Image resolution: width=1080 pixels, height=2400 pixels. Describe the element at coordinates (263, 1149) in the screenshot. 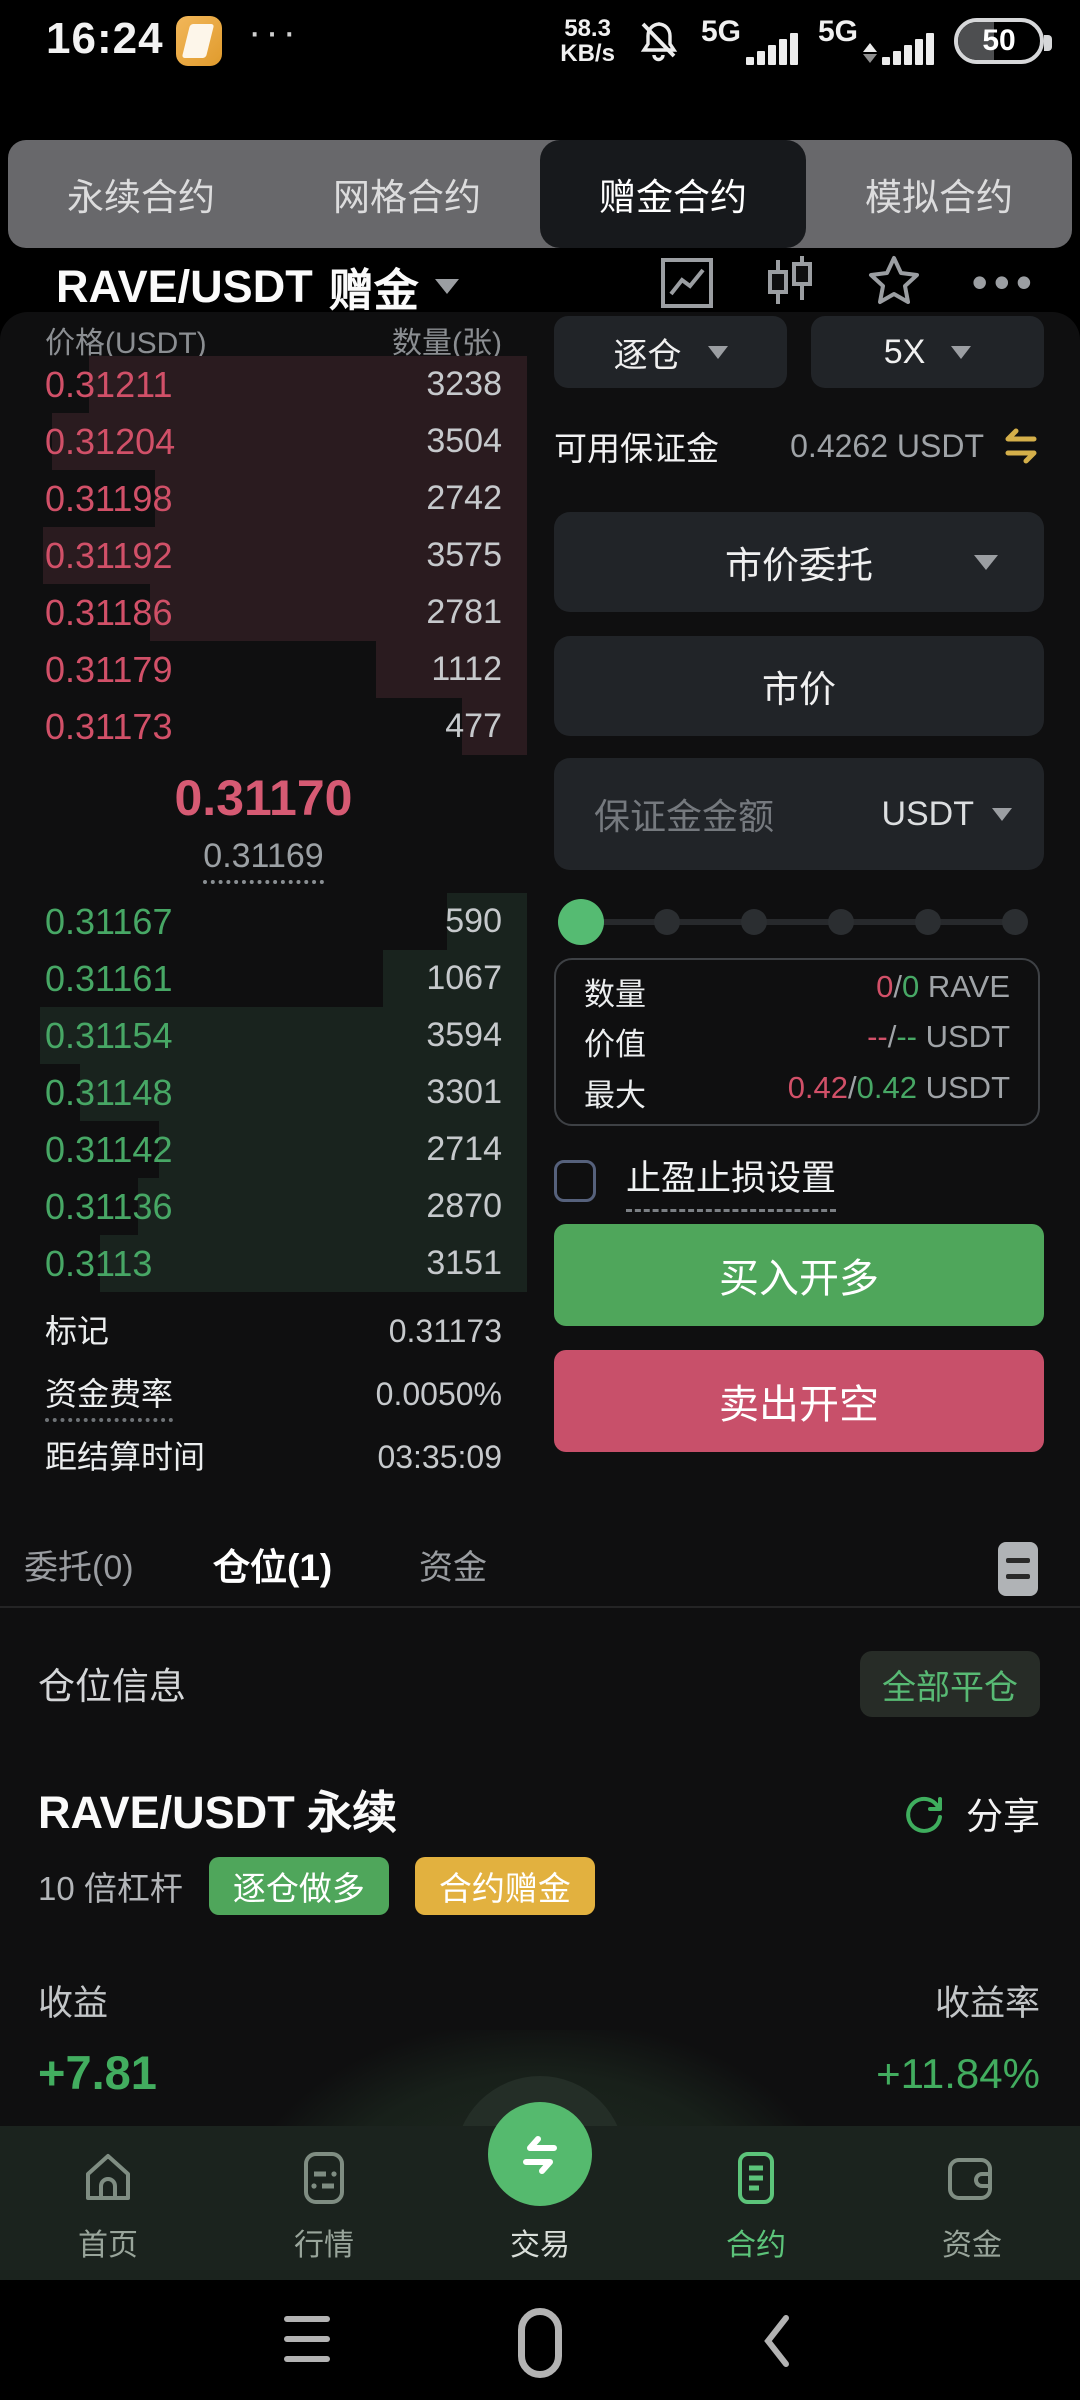

I see `bid-row: 0.31142 2714` at that location.